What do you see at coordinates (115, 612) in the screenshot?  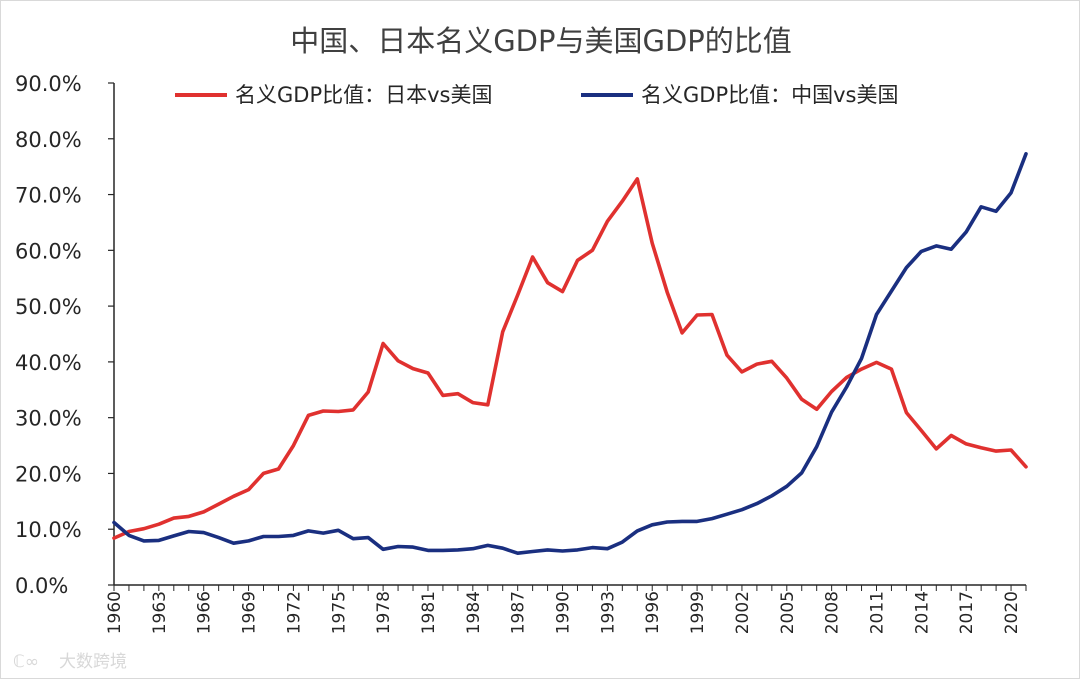 I see `x-tick-label: 1960` at bounding box center [115, 612].